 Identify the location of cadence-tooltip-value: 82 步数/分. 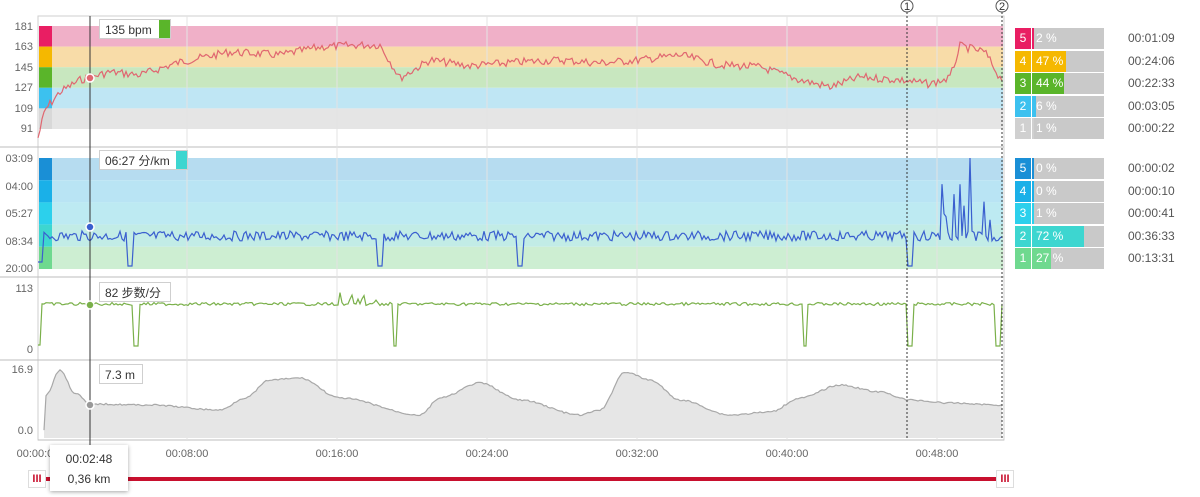
(133, 293).